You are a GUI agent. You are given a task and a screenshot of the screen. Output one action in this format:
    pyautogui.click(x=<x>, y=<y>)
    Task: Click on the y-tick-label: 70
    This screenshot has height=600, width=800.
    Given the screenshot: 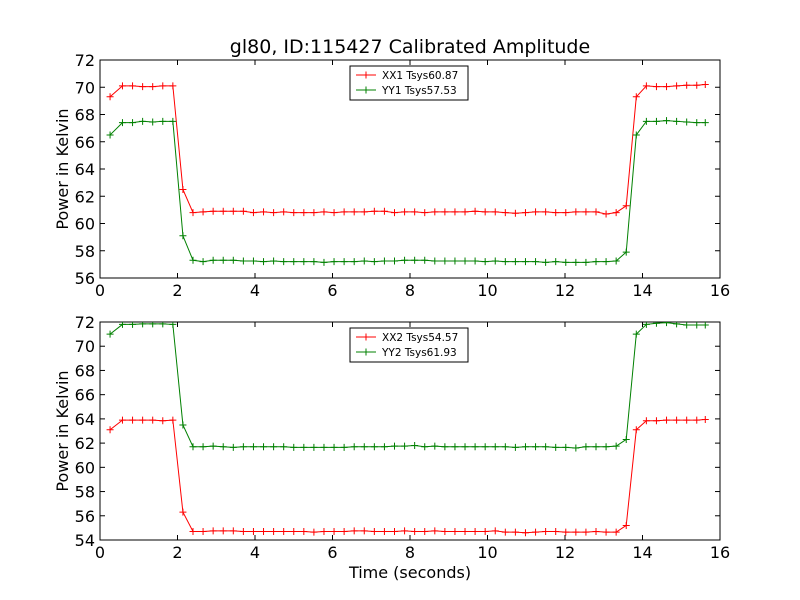 What is the action you would take?
    pyautogui.click(x=85, y=87)
    